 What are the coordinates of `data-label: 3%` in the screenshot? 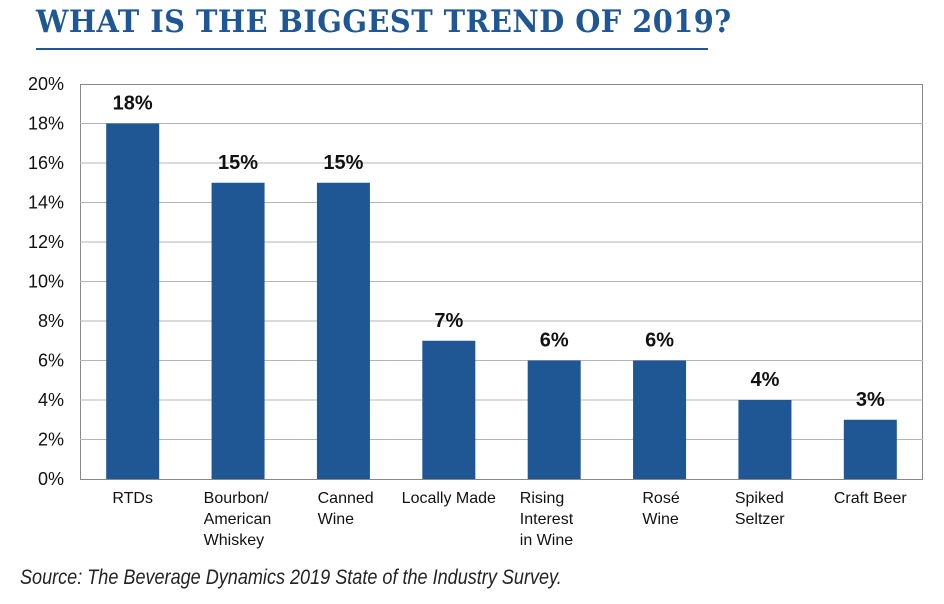 It's located at (870, 400).